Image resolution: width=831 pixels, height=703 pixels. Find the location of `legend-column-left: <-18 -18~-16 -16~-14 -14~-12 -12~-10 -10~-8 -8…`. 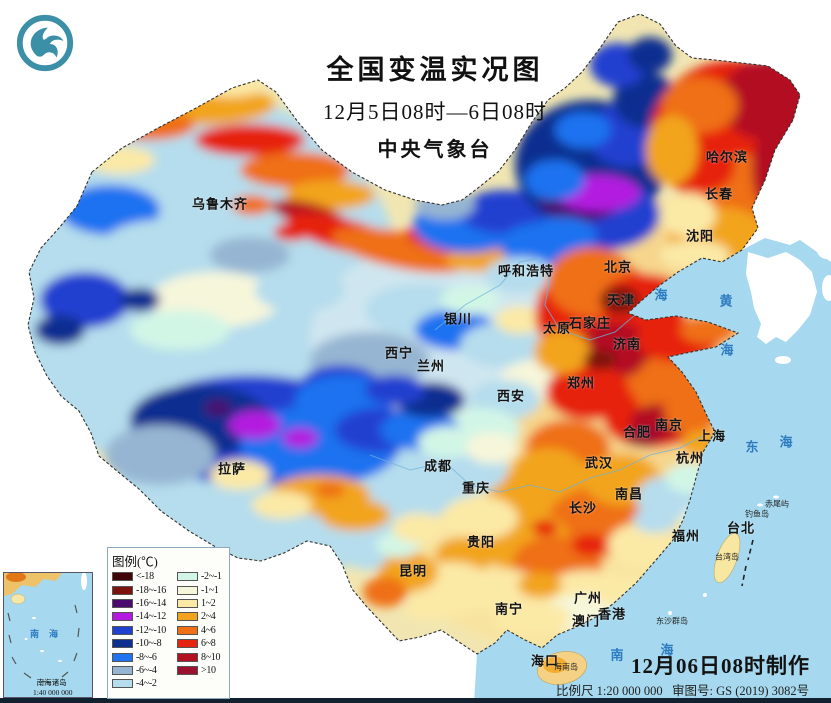

legend-column-left: <-18 -18~-16 -16~-14 -14~-12 -12~-10 -10~-8 -8… is located at coordinates (139, 630).